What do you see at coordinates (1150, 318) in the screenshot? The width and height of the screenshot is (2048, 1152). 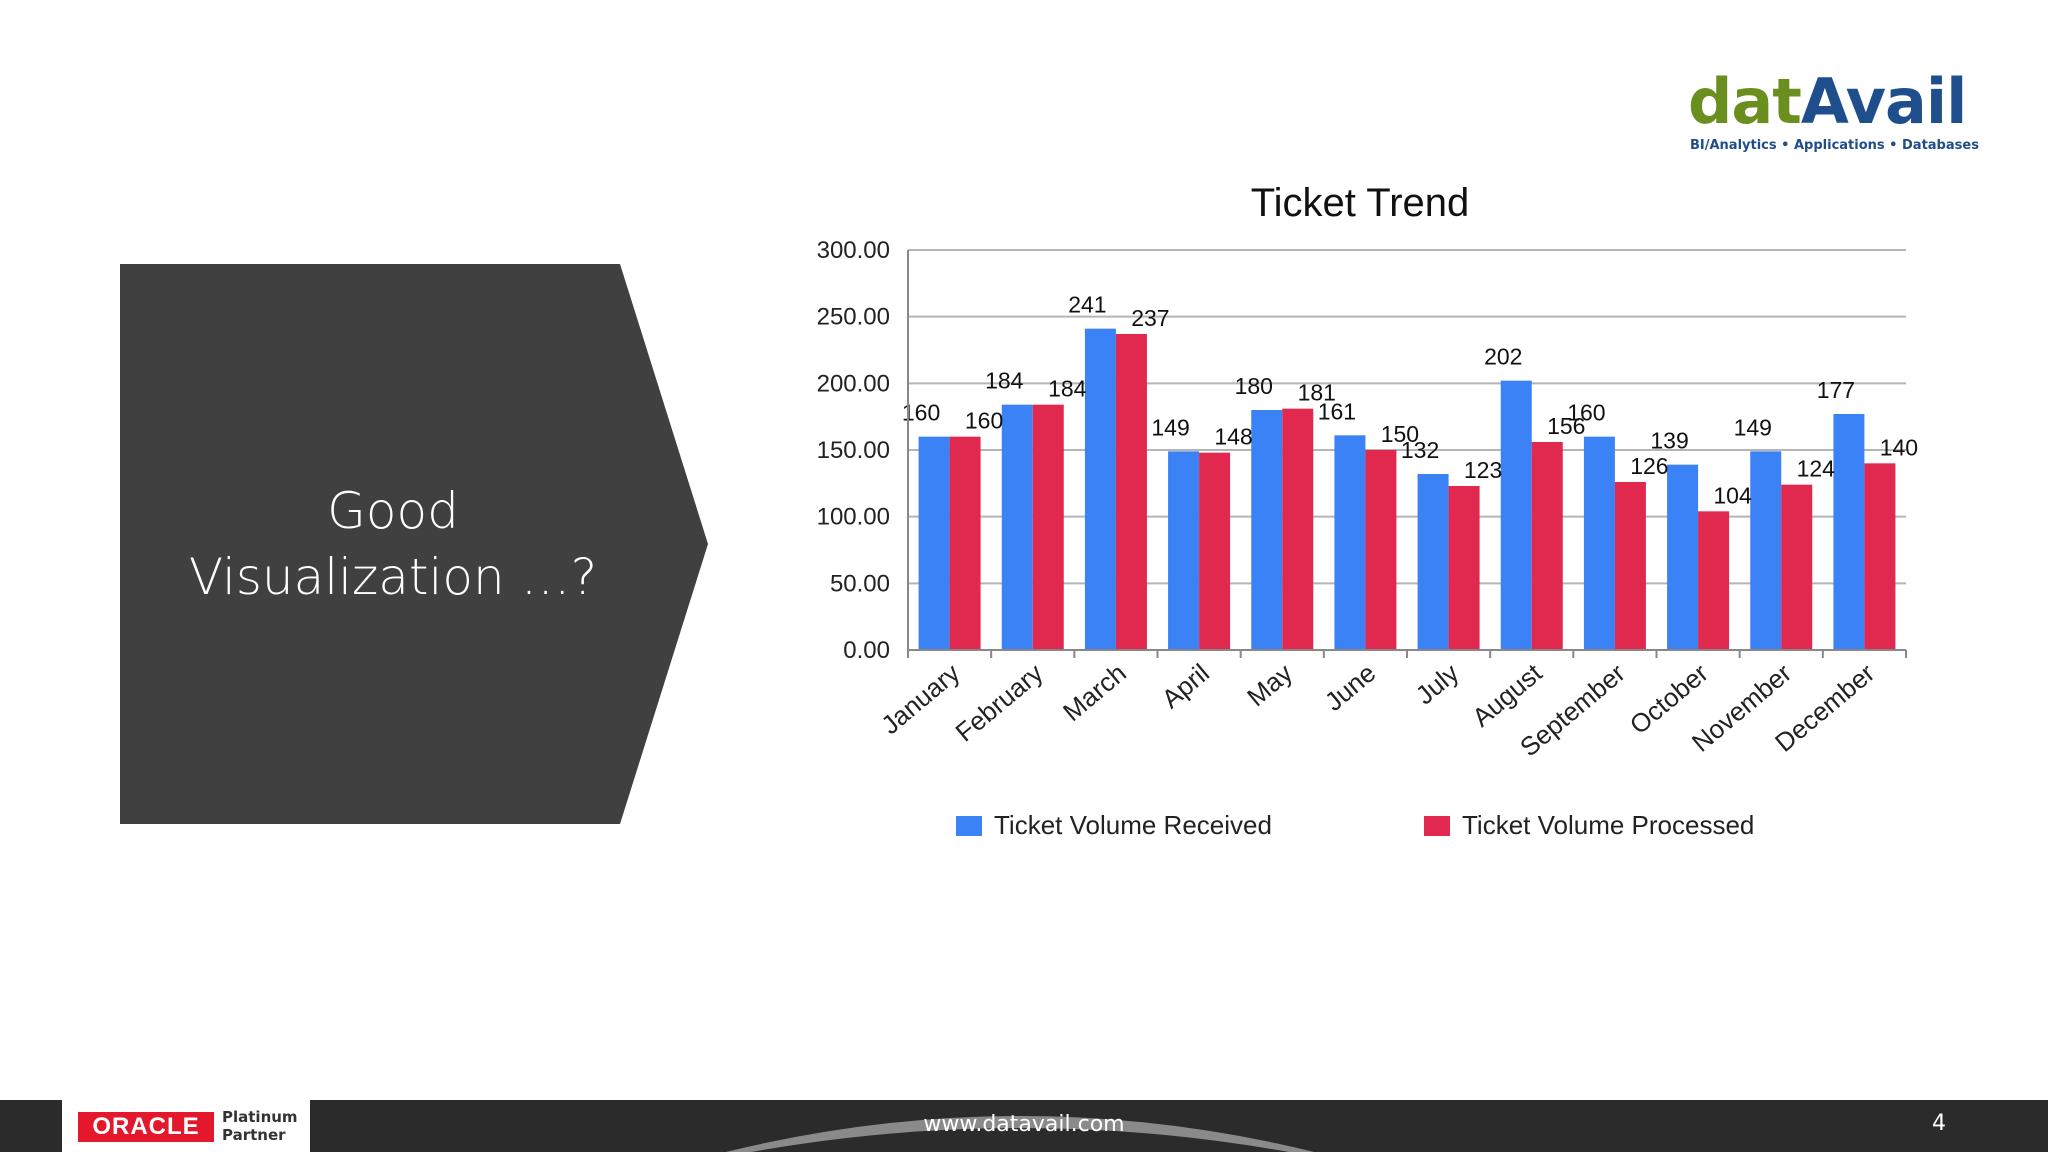 I see `data-label: 237` at bounding box center [1150, 318].